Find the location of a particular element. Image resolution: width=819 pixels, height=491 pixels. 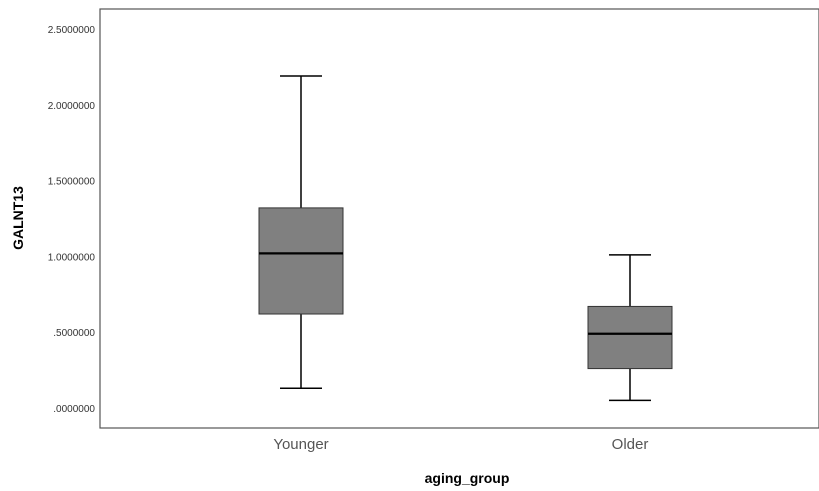

y-tick-label: 2.5000000 is located at coordinates (72, 30).